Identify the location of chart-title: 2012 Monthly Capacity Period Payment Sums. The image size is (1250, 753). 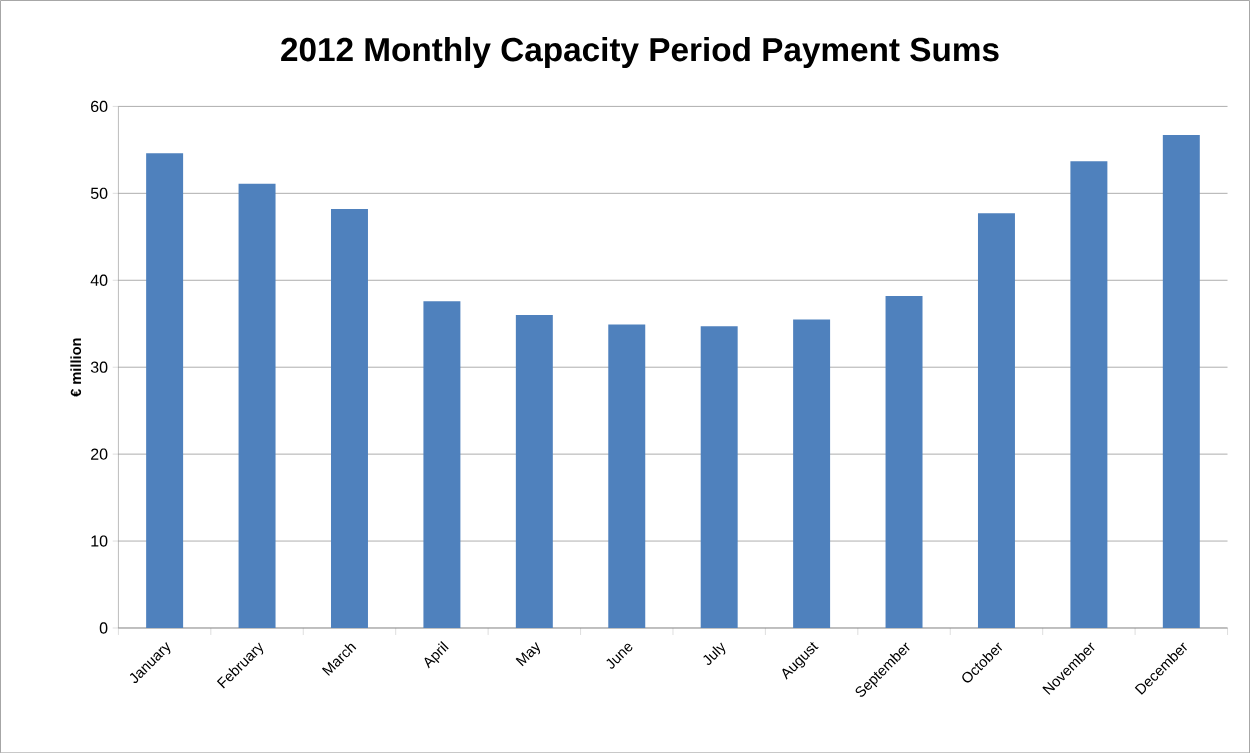
(640, 52).